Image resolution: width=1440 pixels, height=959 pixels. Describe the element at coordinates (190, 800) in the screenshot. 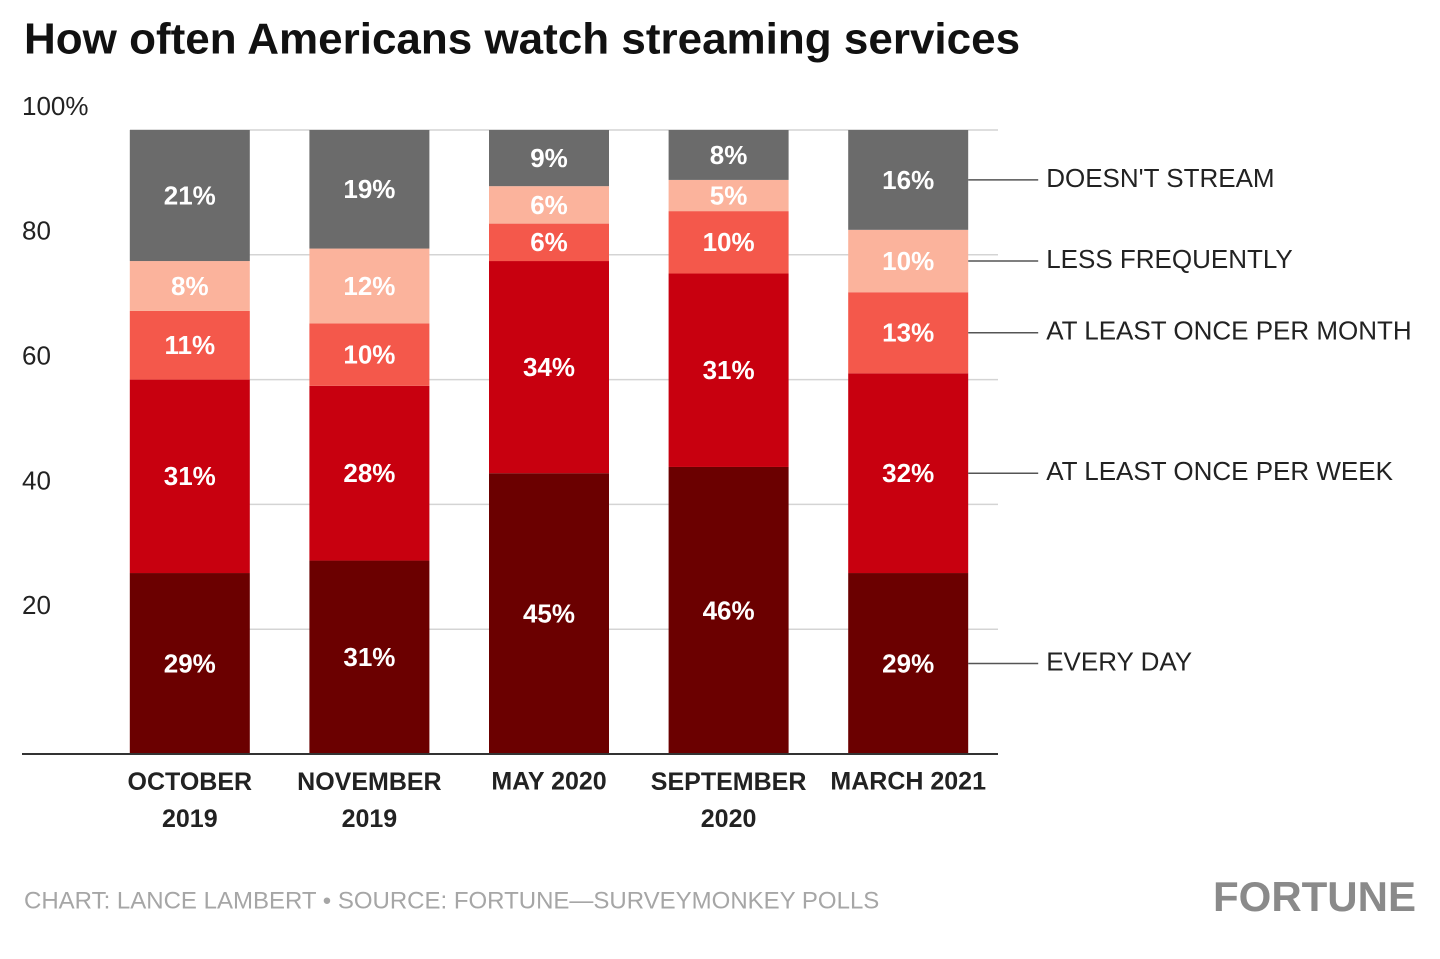

I see `x-tick-label: OCTOBER 2019` at that location.